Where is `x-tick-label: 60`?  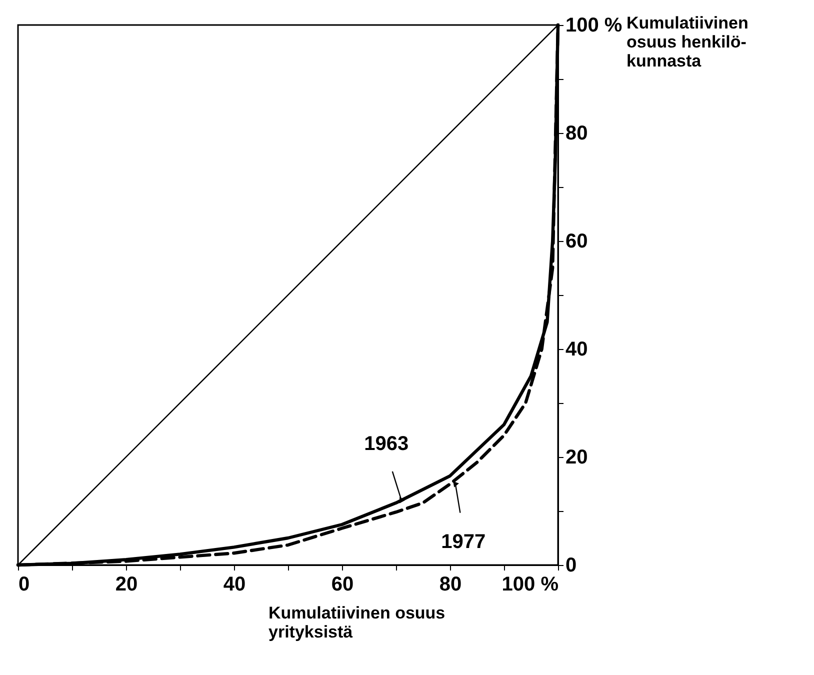
x-tick-label: 60 is located at coordinates (342, 585).